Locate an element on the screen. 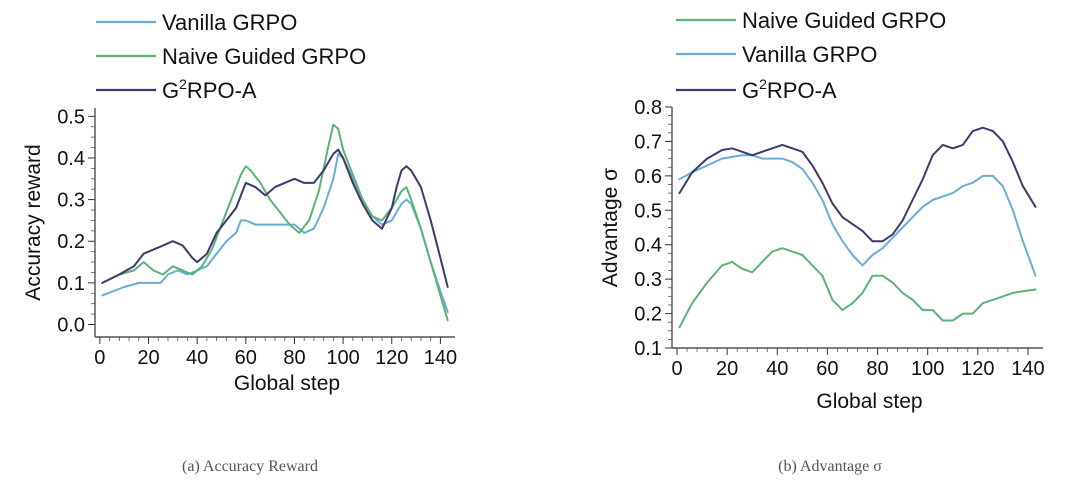  y-axis-label: Accuracy reward is located at coordinates (33, 222).